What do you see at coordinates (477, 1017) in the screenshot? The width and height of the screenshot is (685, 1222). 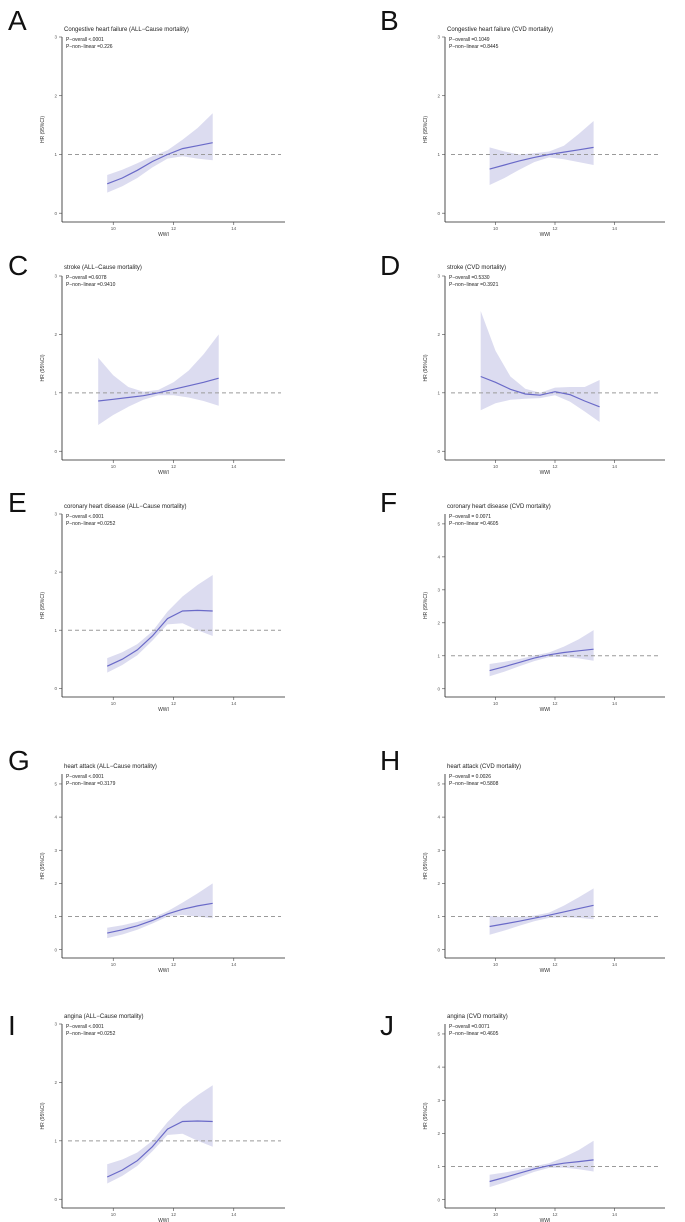 I see `panel-title: angina (CVD mortality)` at bounding box center [477, 1017].